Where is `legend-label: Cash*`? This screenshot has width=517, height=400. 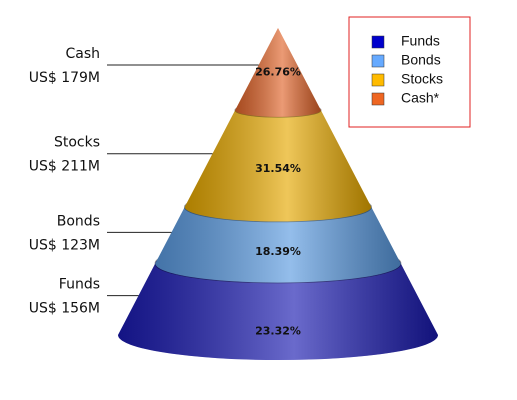 legend-label: Cash* is located at coordinates (420, 98).